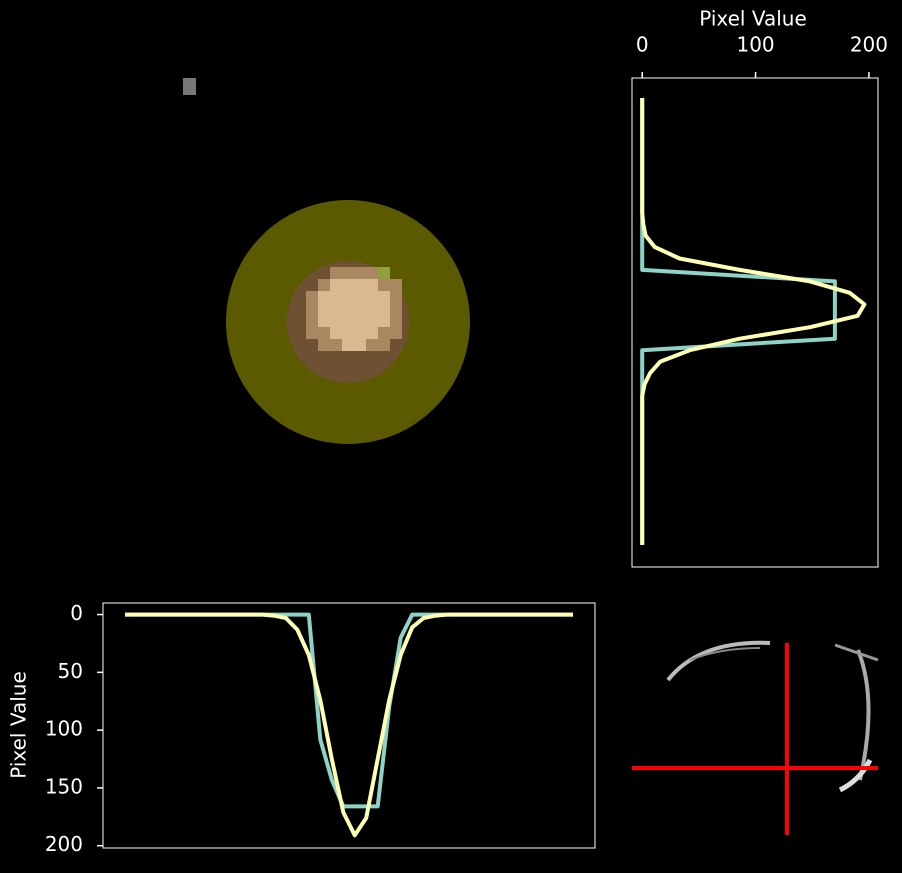 The width and height of the screenshot is (902, 873). I want to click on x-tick-label: 200, so click(869, 45).